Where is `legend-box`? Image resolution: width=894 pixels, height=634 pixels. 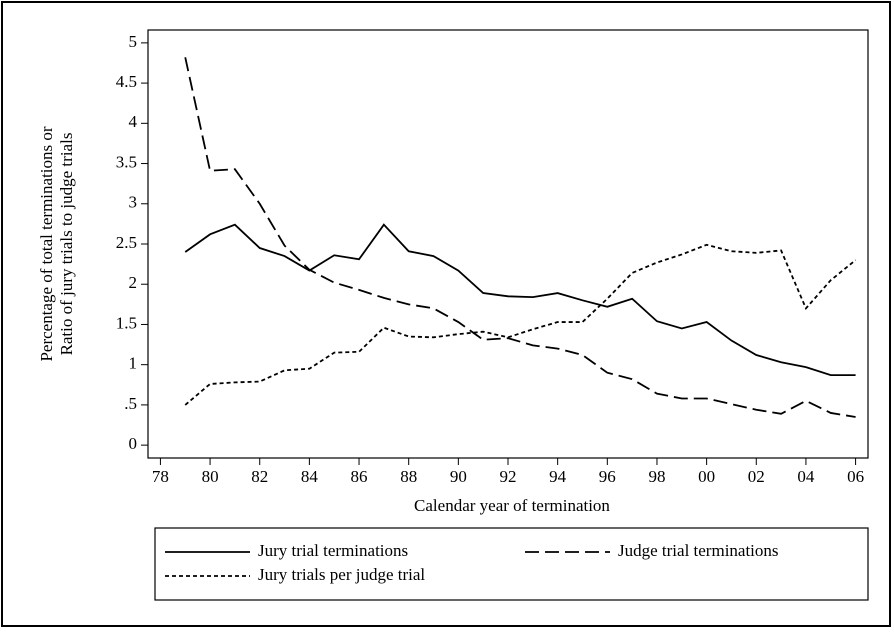 legend-box is located at coordinates (511, 564).